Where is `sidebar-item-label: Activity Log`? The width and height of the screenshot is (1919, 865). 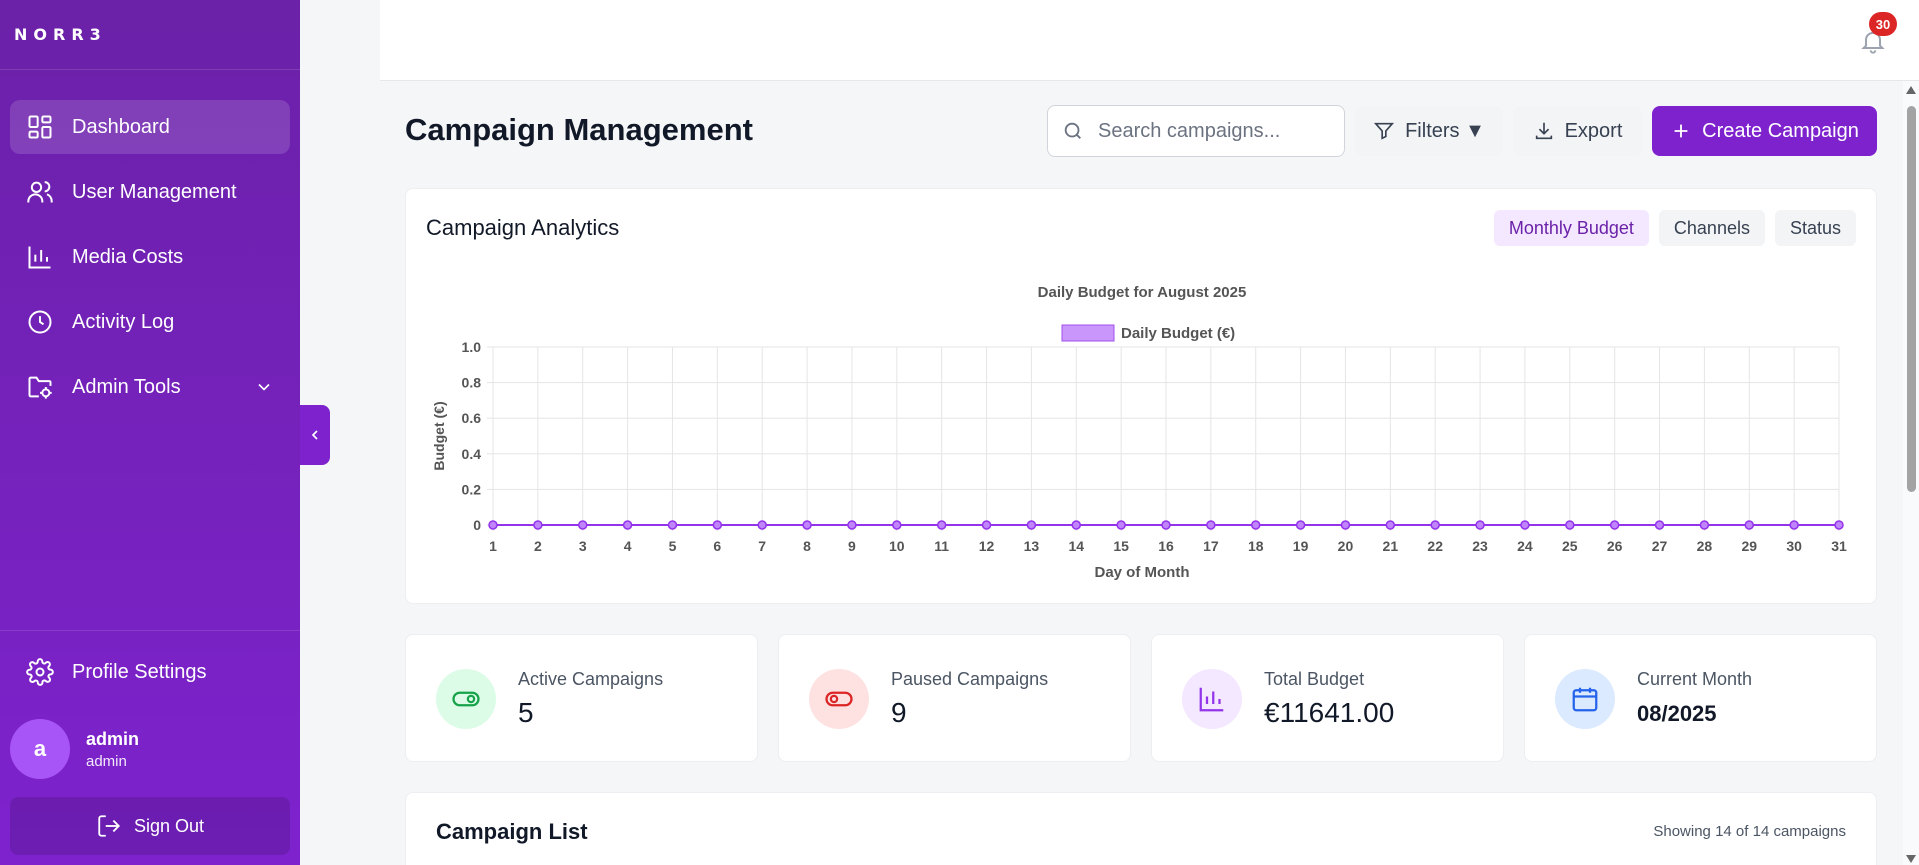 sidebar-item-label: Activity Log is located at coordinates (123, 321).